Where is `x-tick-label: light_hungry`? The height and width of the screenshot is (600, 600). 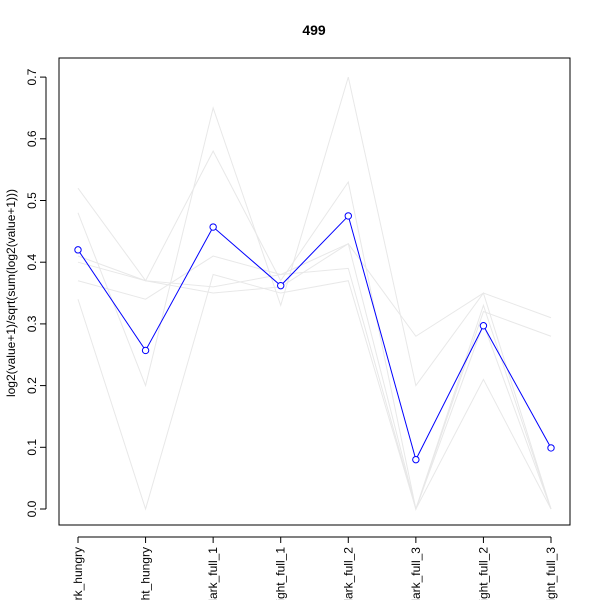 x-tick-label: light_hungry is located at coordinates (146, 573).